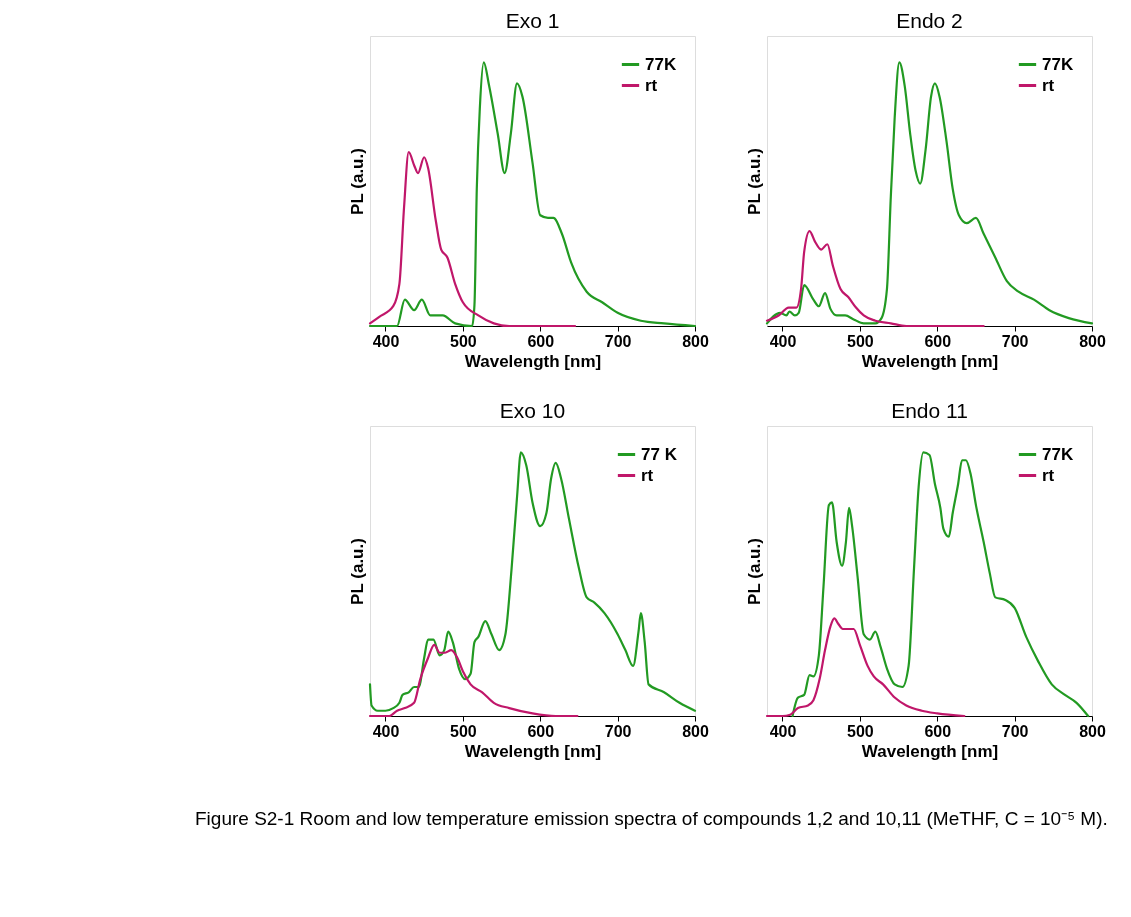 This screenshot has width=1131, height=917. What do you see at coordinates (651, 818) in the screenshot?
I see `caption: Figure S2-1 Room and low temperature emission spectra of compounds 1,2 and 10,11 (MeTHF, C = 10⁻⁵ M).` at bounding box center [651, 818].